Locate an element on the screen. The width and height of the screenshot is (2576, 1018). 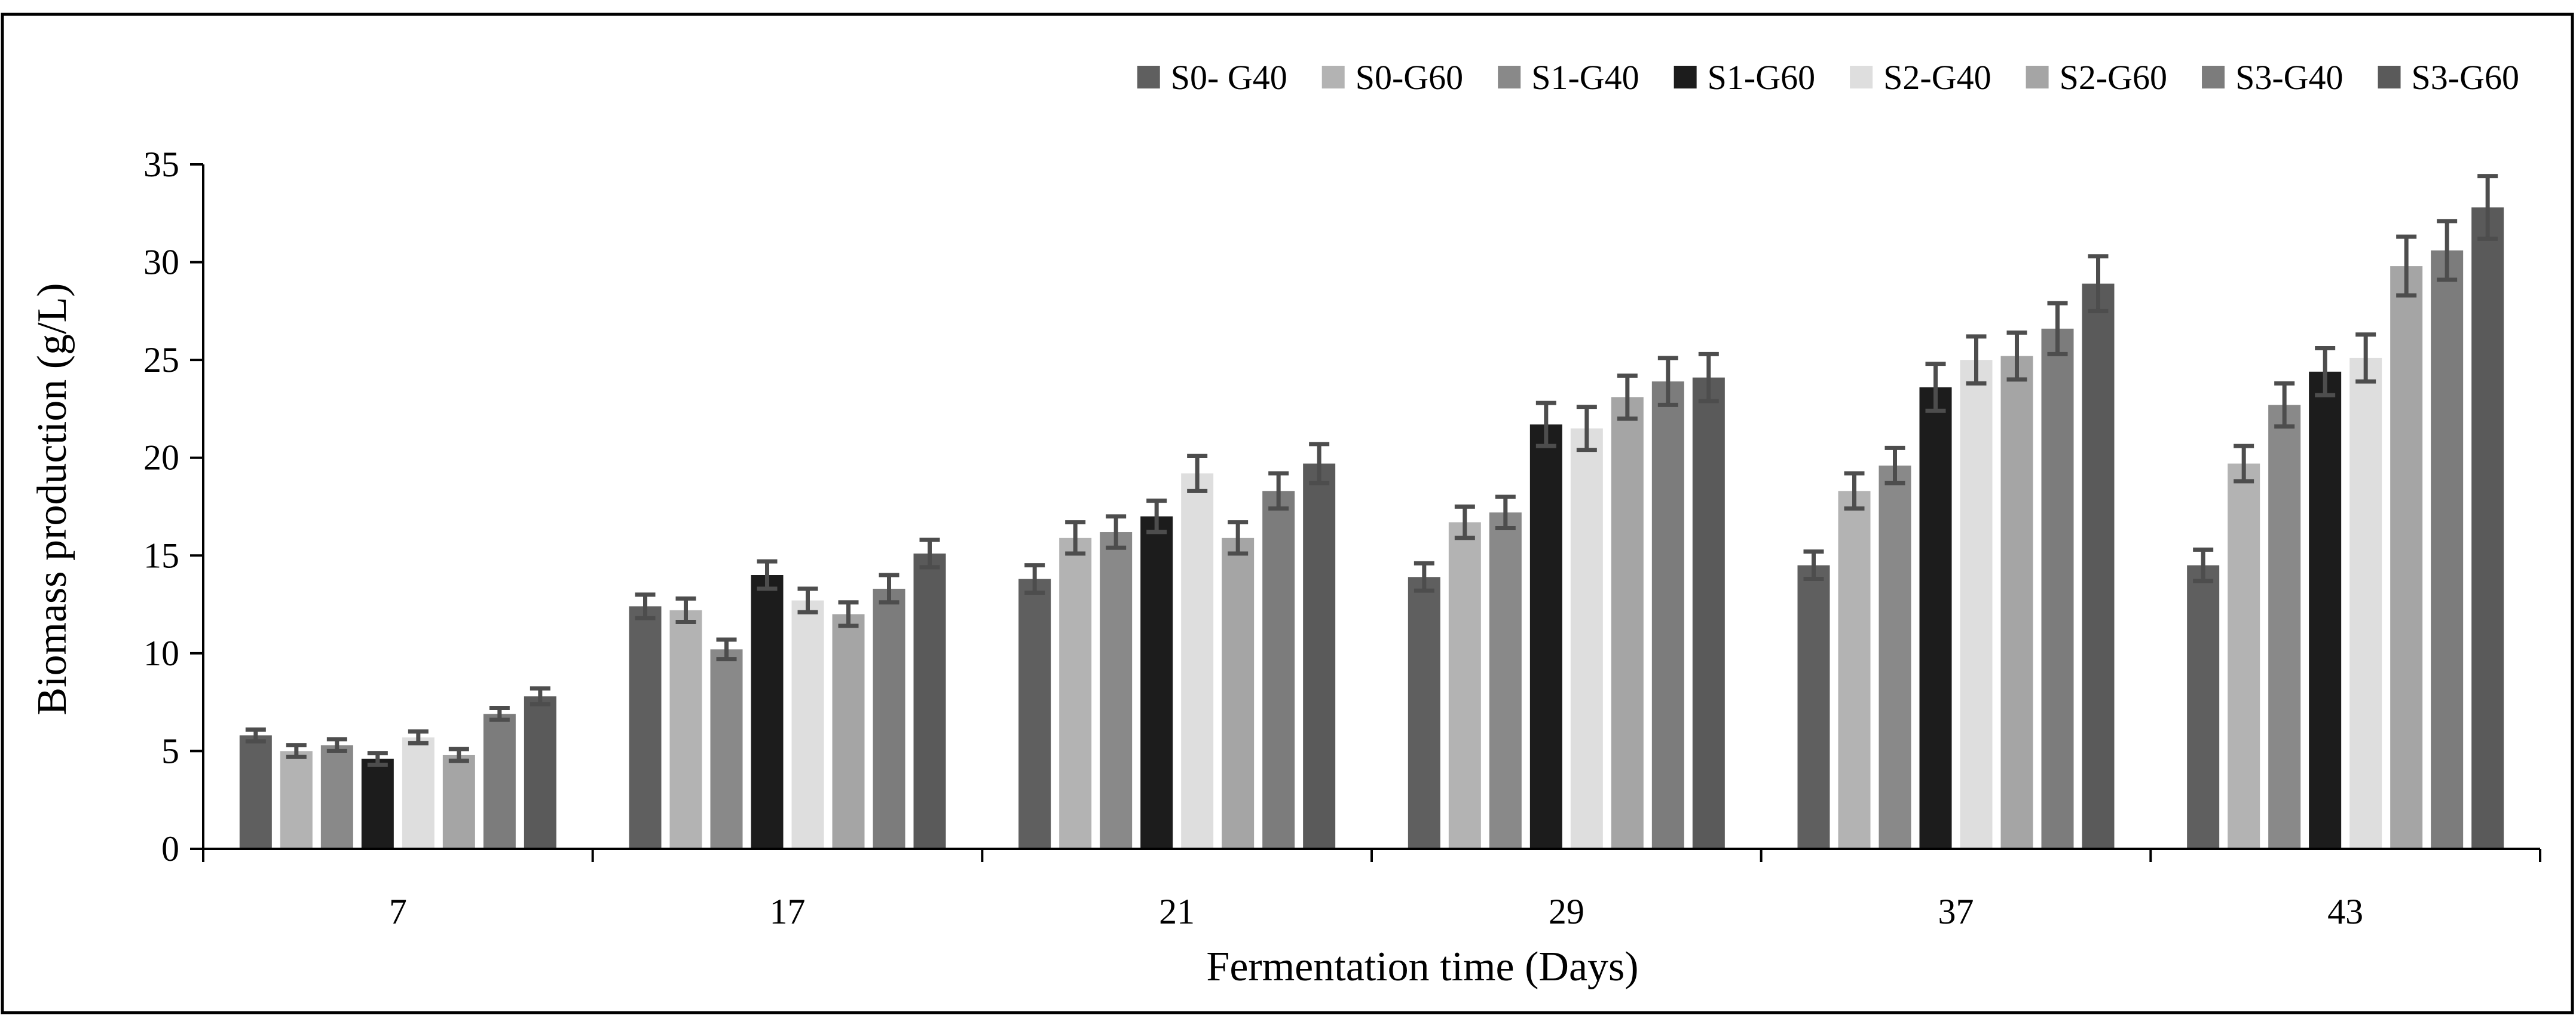
y-tick-label: 15 is located at coordinates (161, 555).